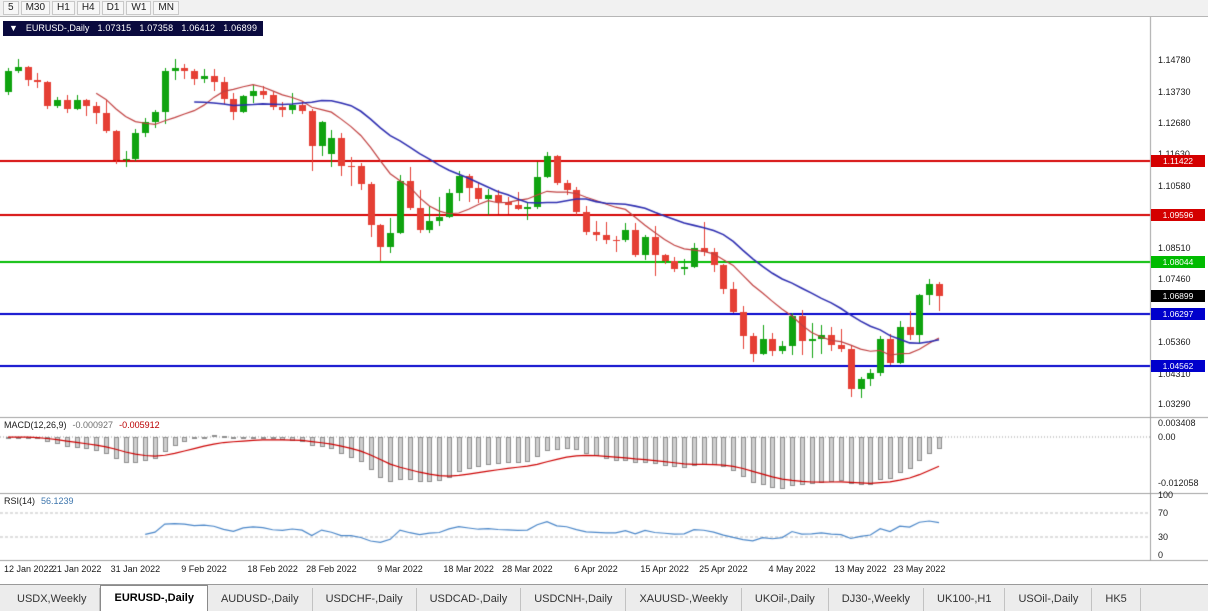 Image resolution: width=1208 pixels, height=611 pixels. Describe the element at coordinates (1178, 366) in the screenshot. I see `price-level-tag: 1.04562` at that location.